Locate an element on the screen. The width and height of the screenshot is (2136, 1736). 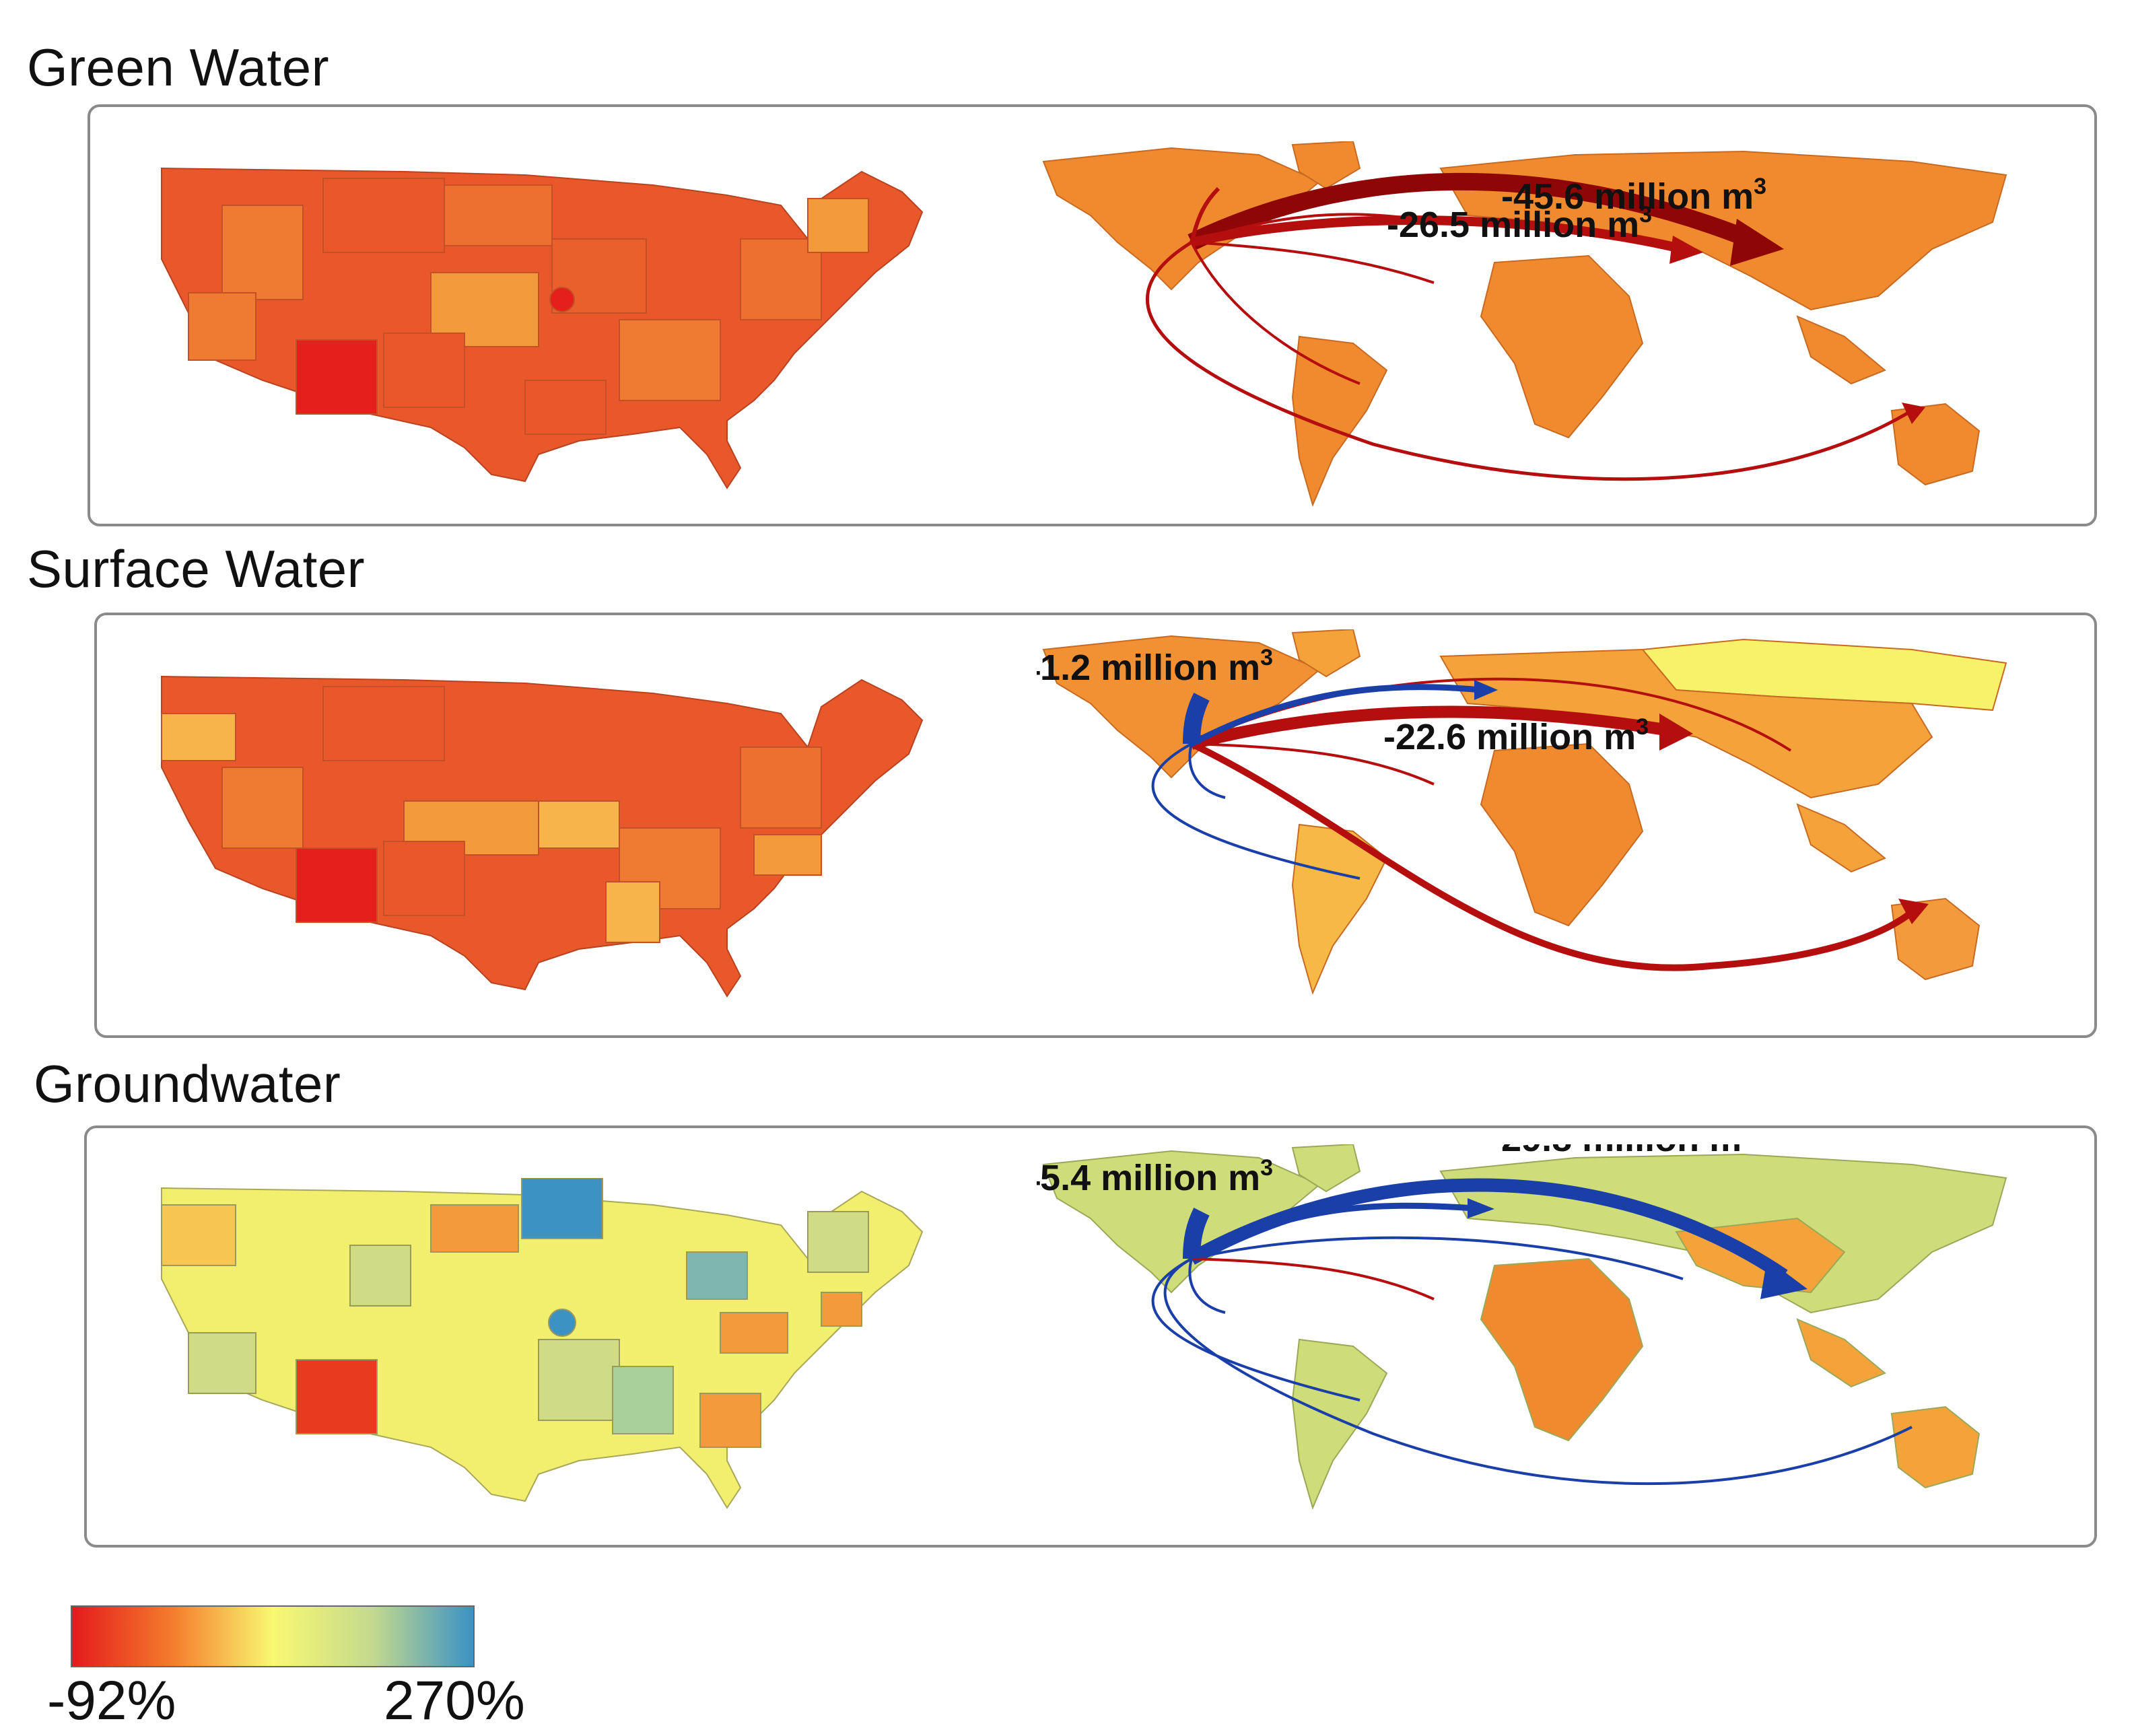
us-map-groundwater is located at coordinates (542, 1343).